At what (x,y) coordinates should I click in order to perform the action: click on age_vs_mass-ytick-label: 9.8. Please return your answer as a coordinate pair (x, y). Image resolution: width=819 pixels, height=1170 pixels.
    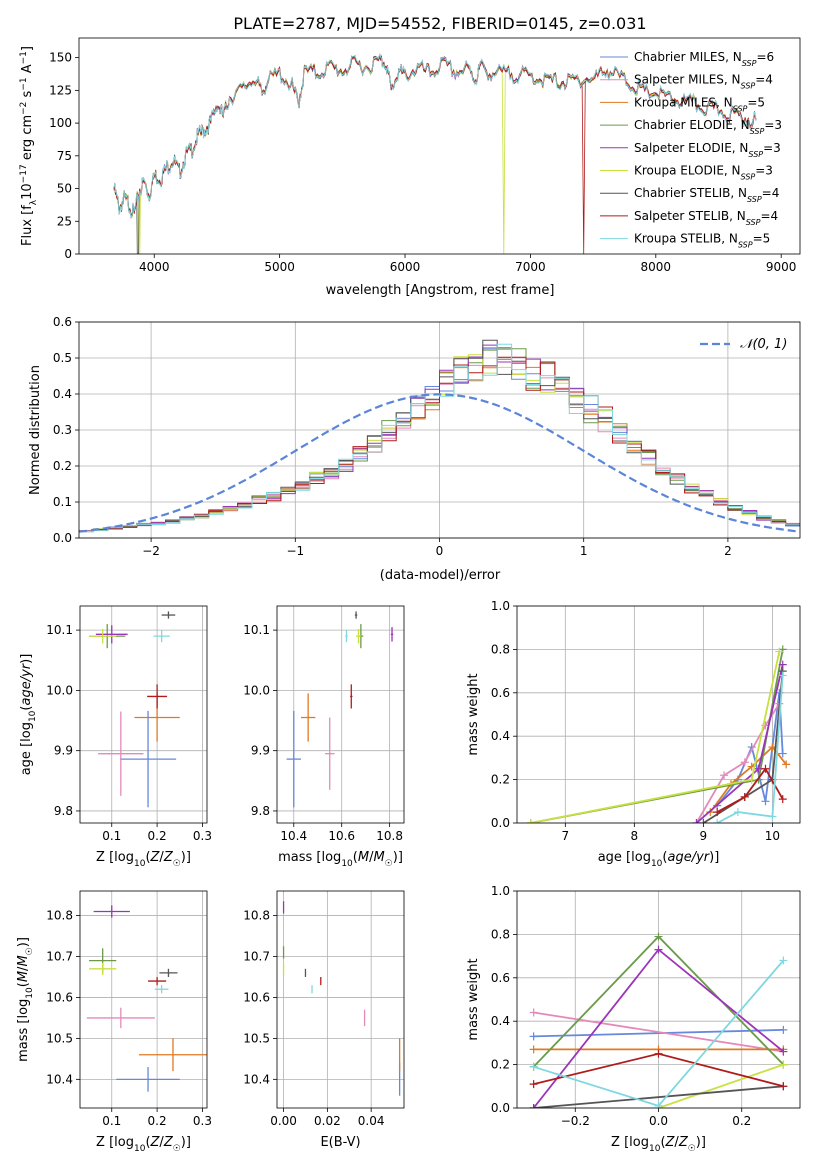
    Looking at the image, I should click on (260, 811).